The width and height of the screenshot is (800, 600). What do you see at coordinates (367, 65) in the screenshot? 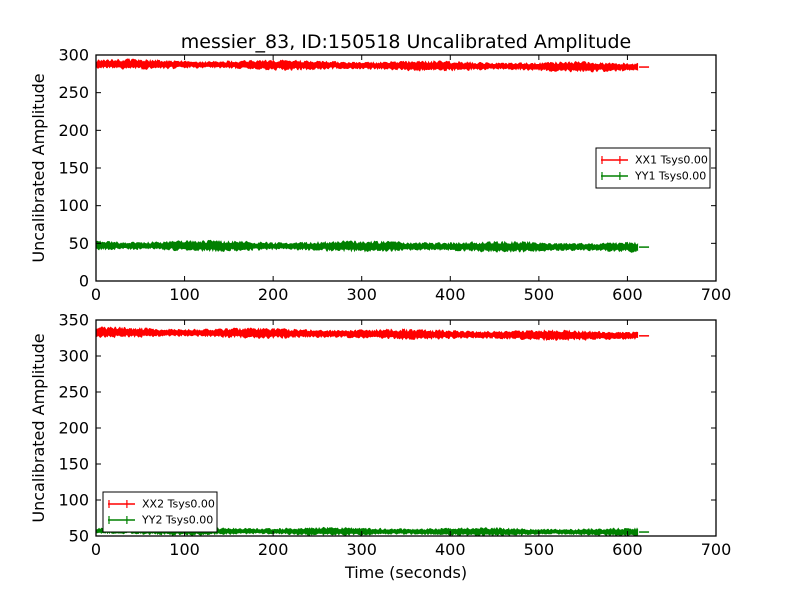
I see `series-band-XX1` at bounding box center [367, 65].